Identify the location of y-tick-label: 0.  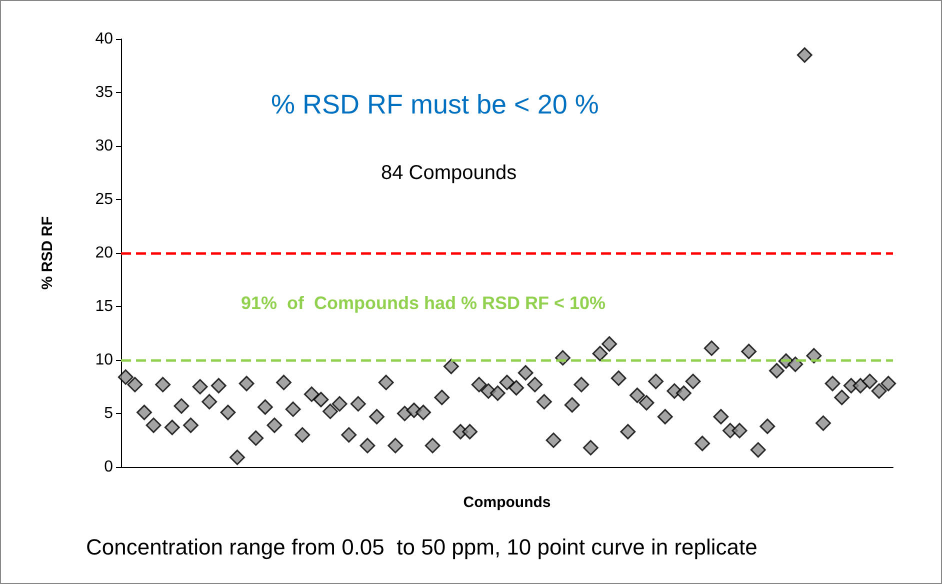
(109, 467).